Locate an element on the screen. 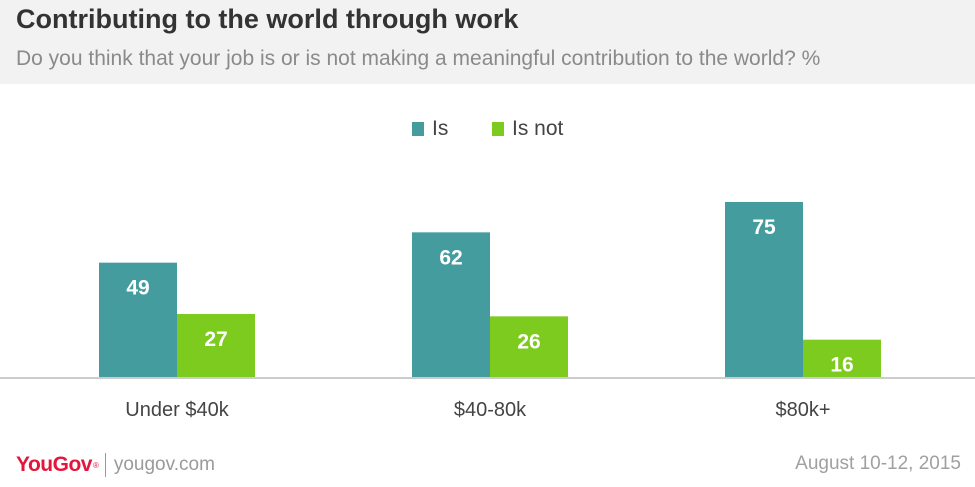  logo-registered-mark: ® is located at coordinates (95, 465).